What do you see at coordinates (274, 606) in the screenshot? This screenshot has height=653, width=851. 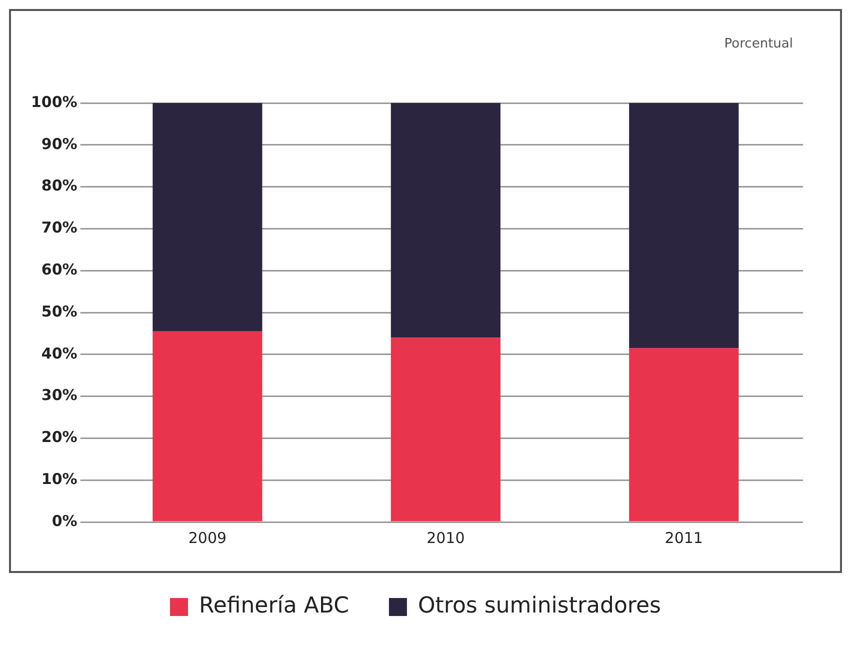 I see `legend-label: Refinería ABC` at bounding box center [274, 606].